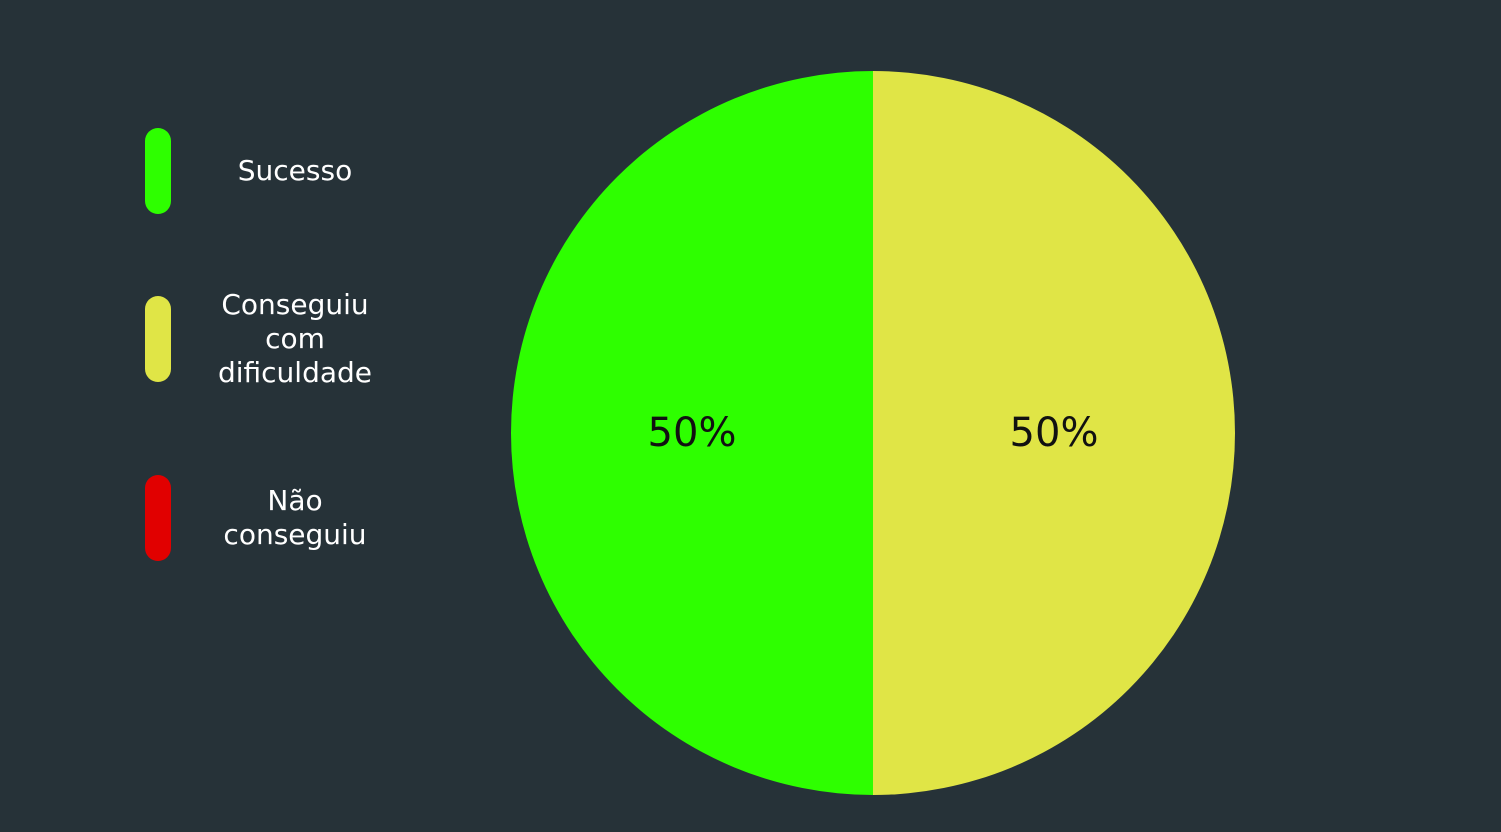 The image size is (1501, 832). I want to click on pie-data-label-conseguiu-com-dificuldade: 50%, so click(1054, 433).